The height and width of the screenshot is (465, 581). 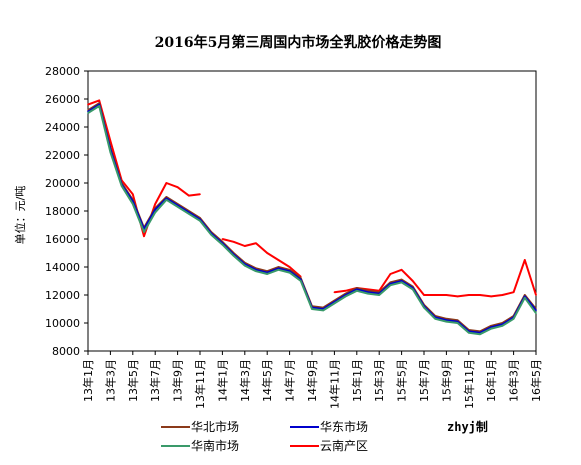 What do you see at coordinates (469, 384) in the screenshot?
I see `x-tick-label: 15年11月` at bounding box center [469, 384].